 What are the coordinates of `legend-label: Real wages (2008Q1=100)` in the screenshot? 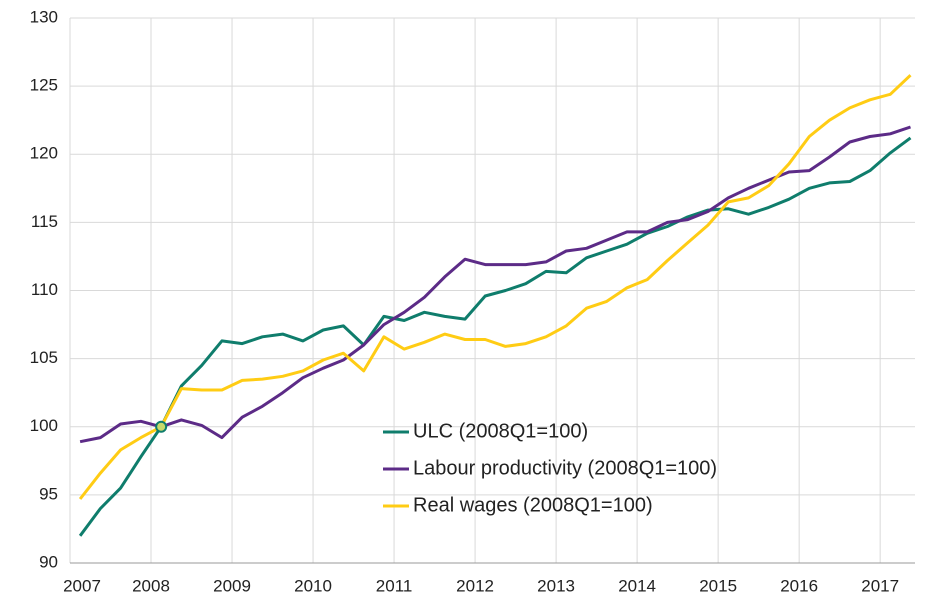 It's located at (533, 505).